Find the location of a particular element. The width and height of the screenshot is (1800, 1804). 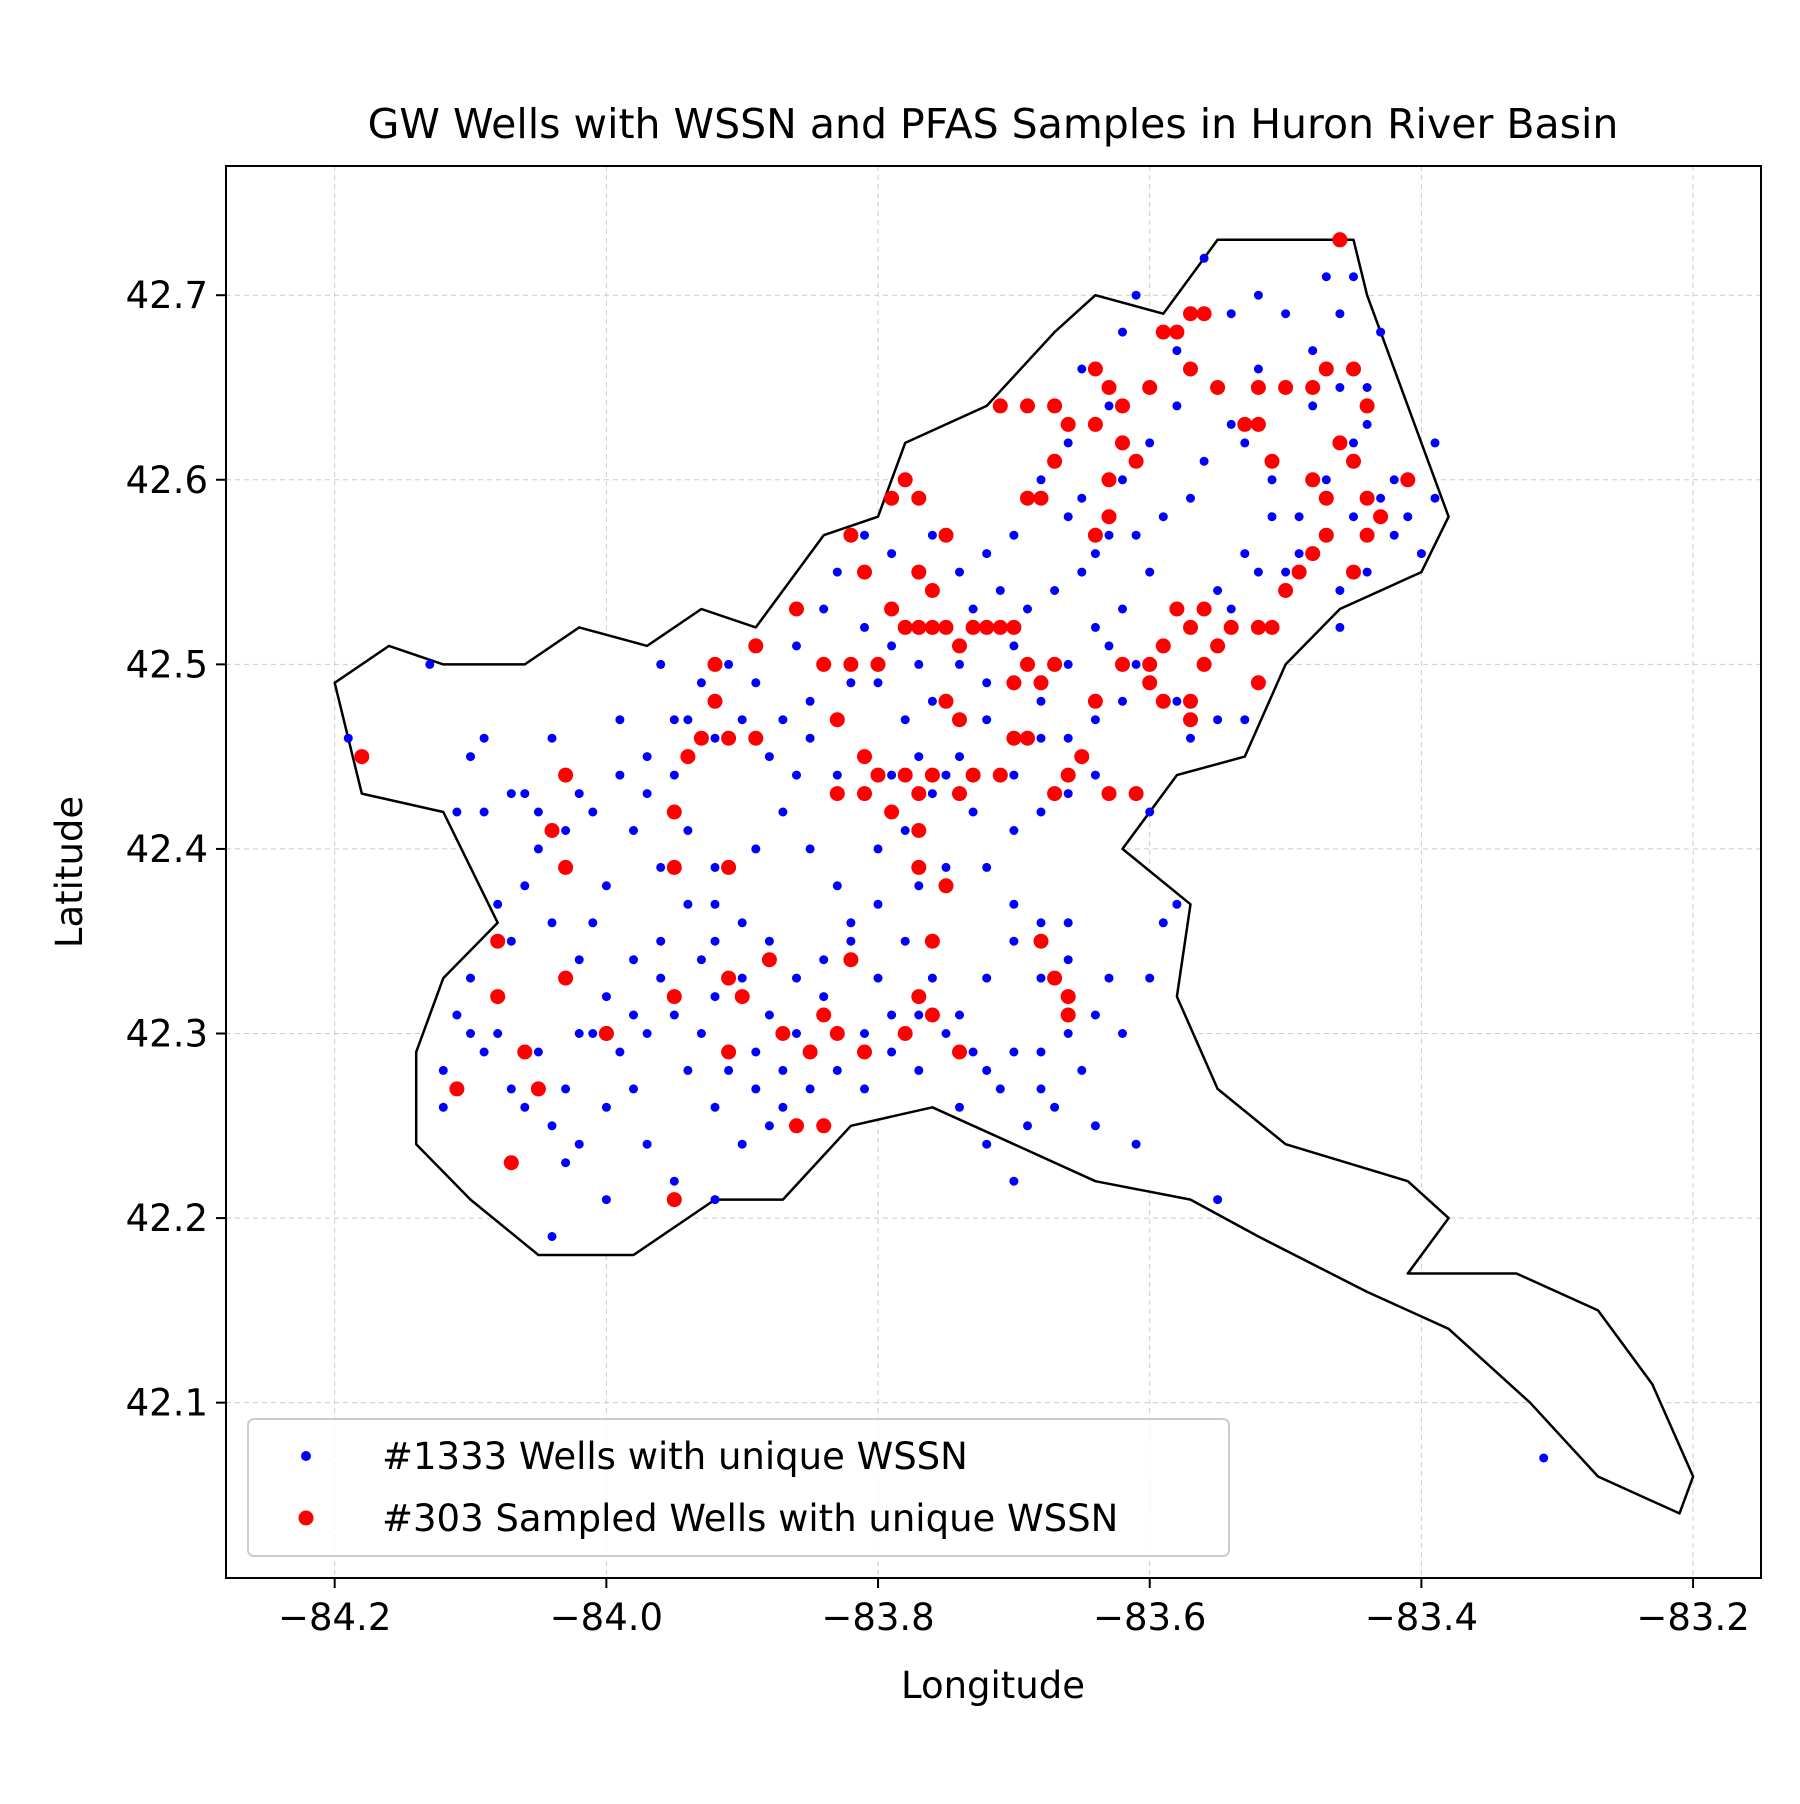

y-tick-label: 42.2 is located at coordinates (167, 1218).